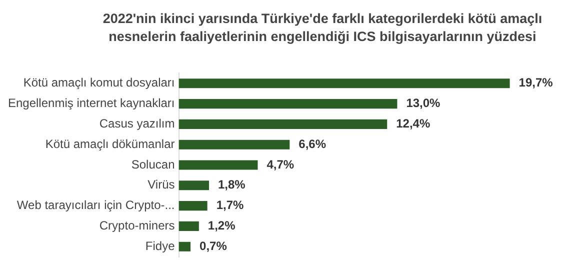 Image resolution: width=580 pixels, height=268 pixels. I want to click on data-label: 13,0%, so click(423, 103).